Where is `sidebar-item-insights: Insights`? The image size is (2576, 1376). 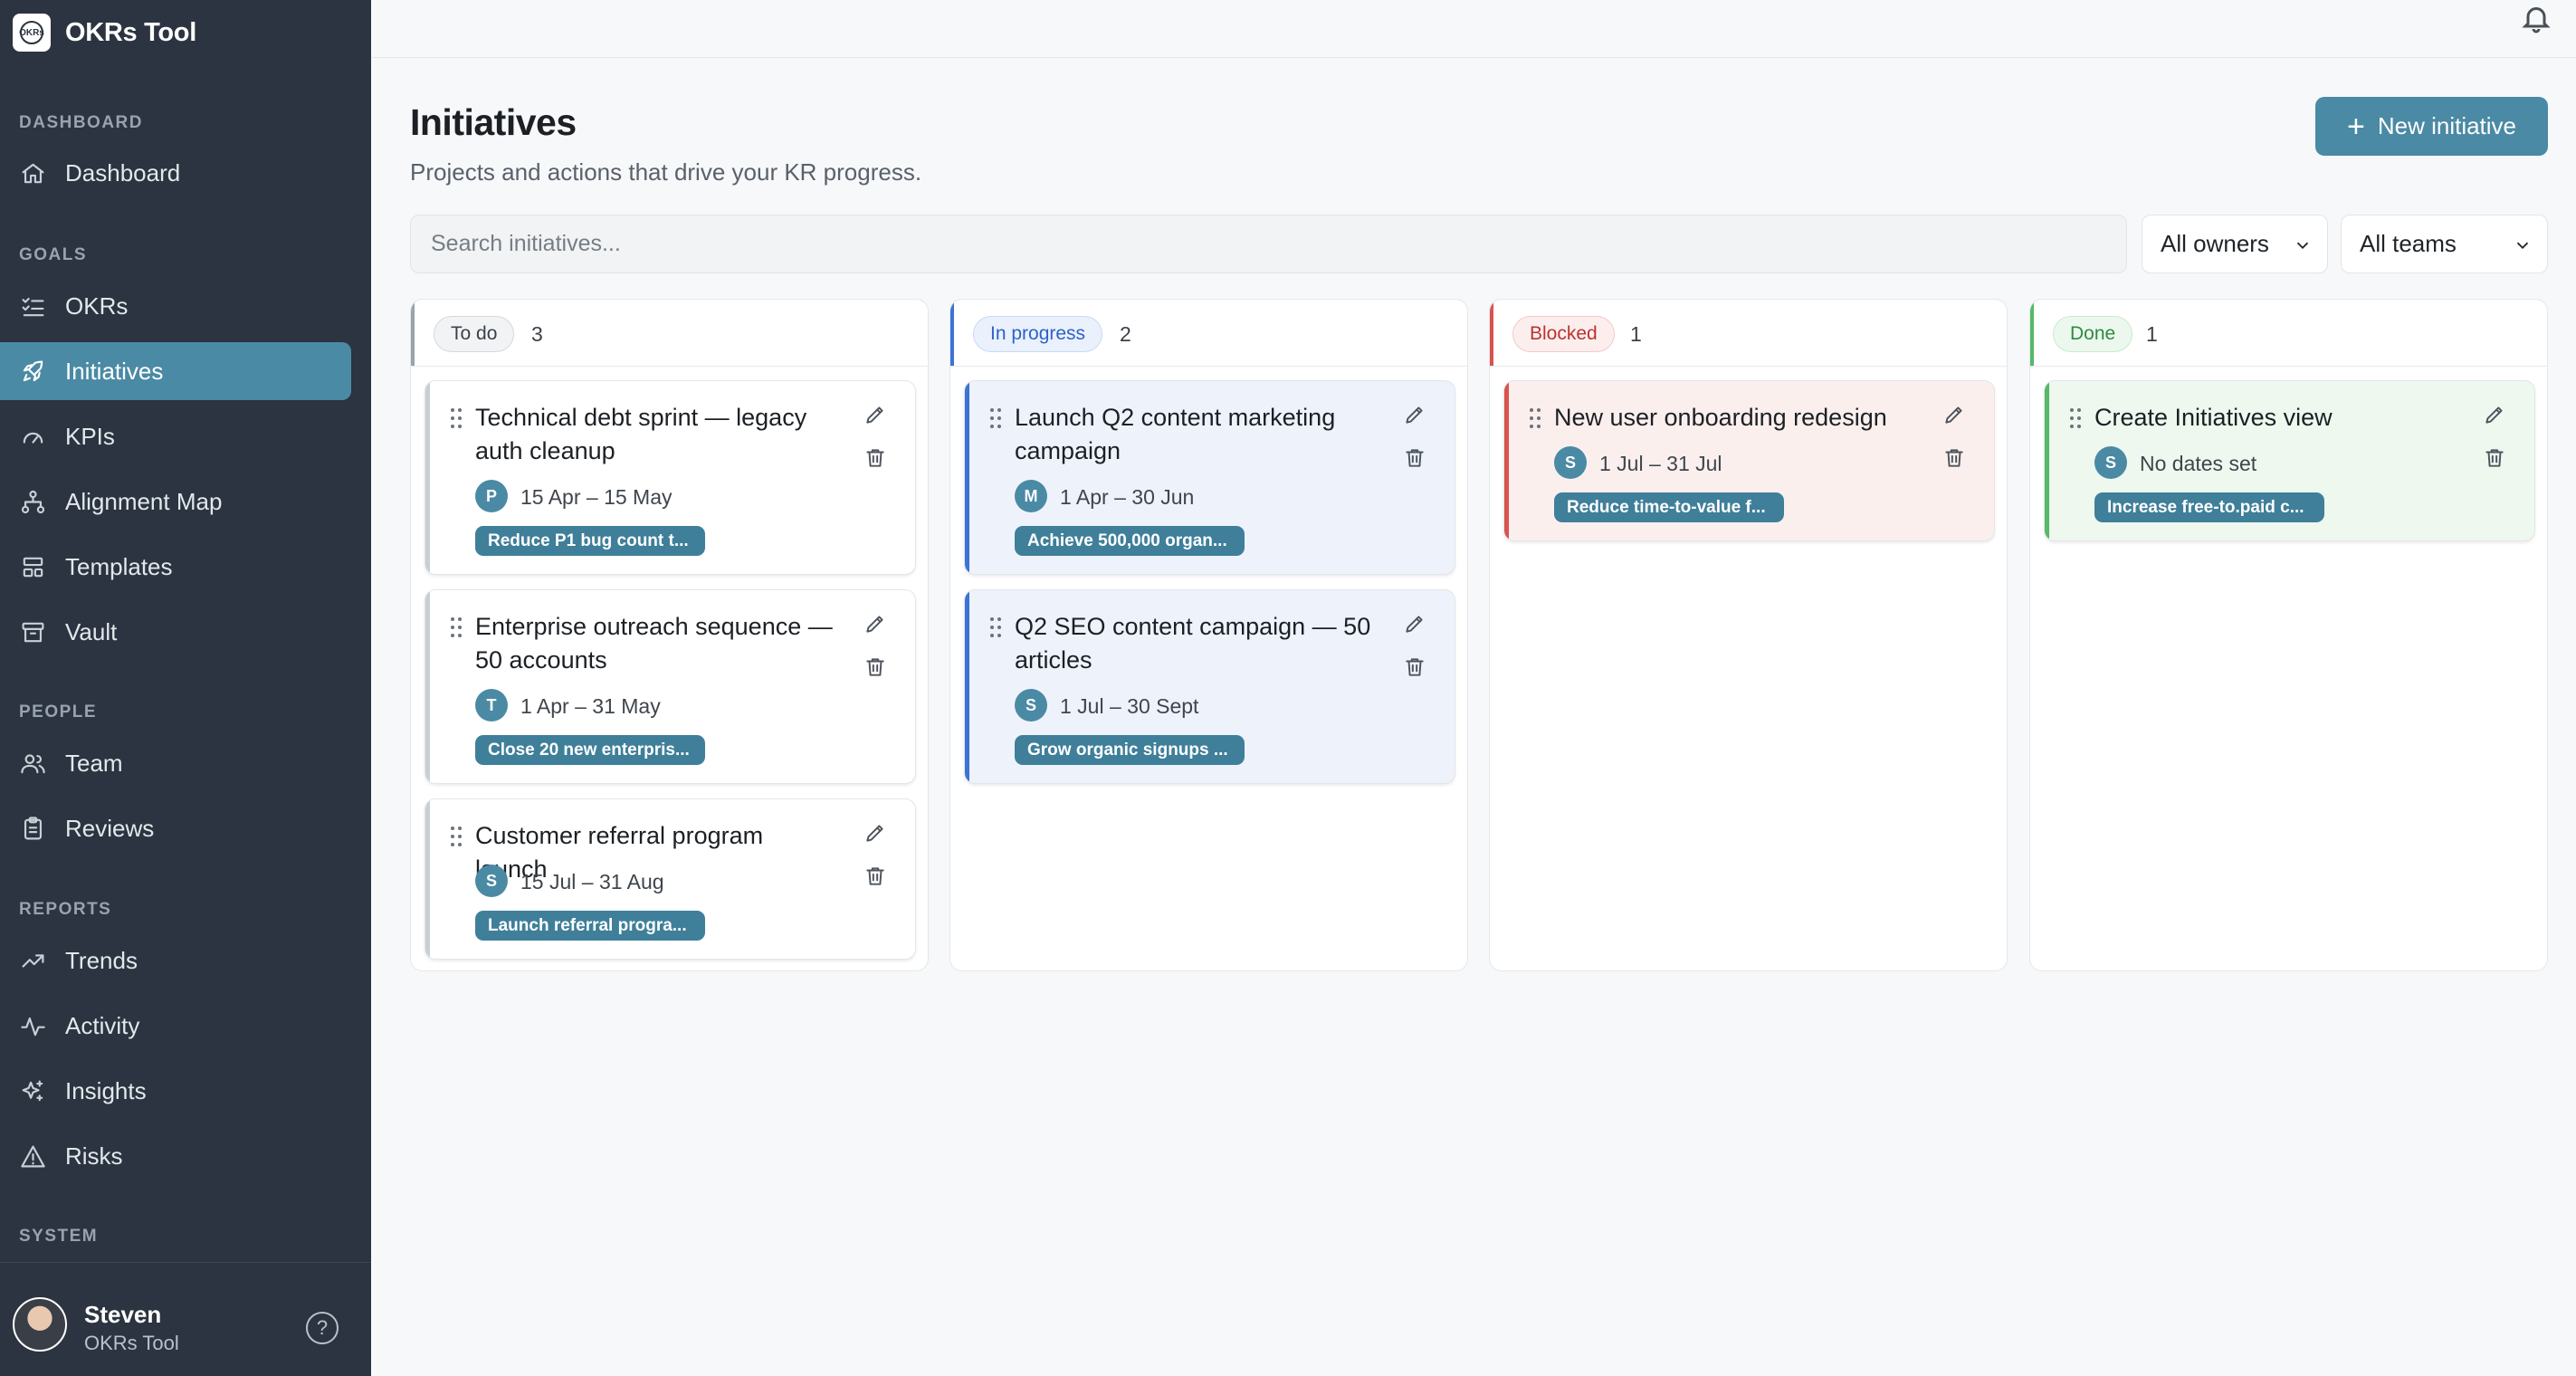 sidebar-item-insights: Insights is located at coordinates (176, 1091).